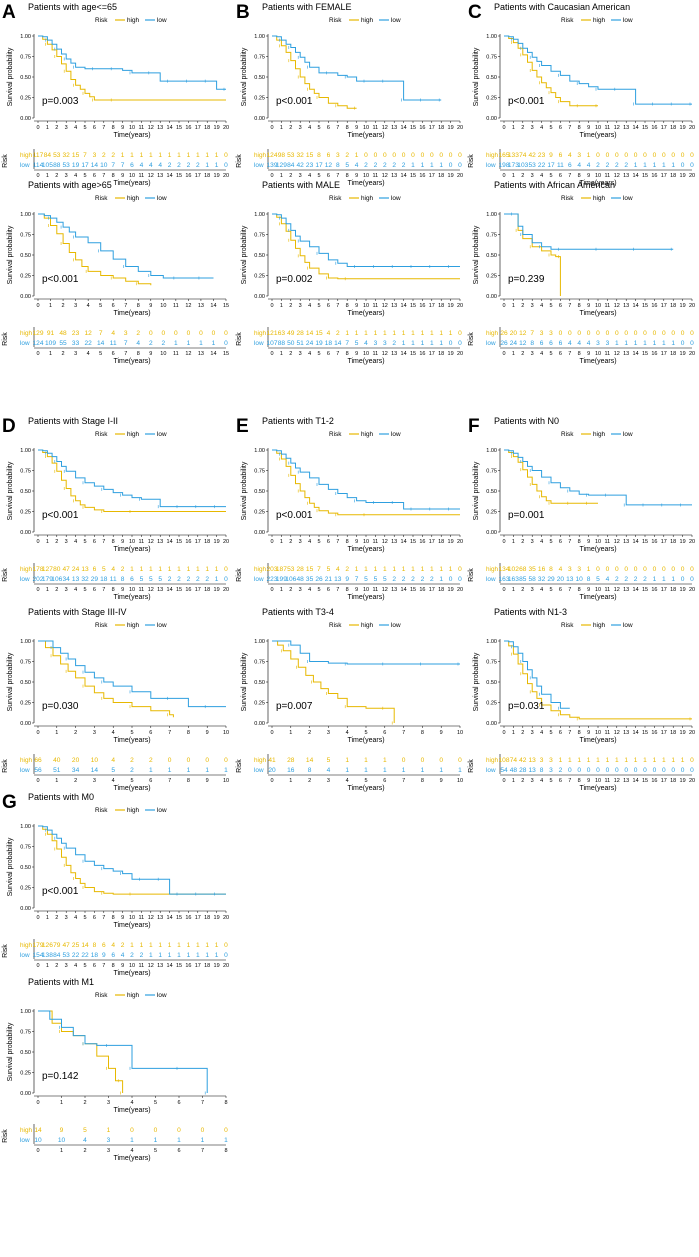 This screenshot has width=699, height=1257. I want to click on x-tick-label: 6, so click(560, 733).